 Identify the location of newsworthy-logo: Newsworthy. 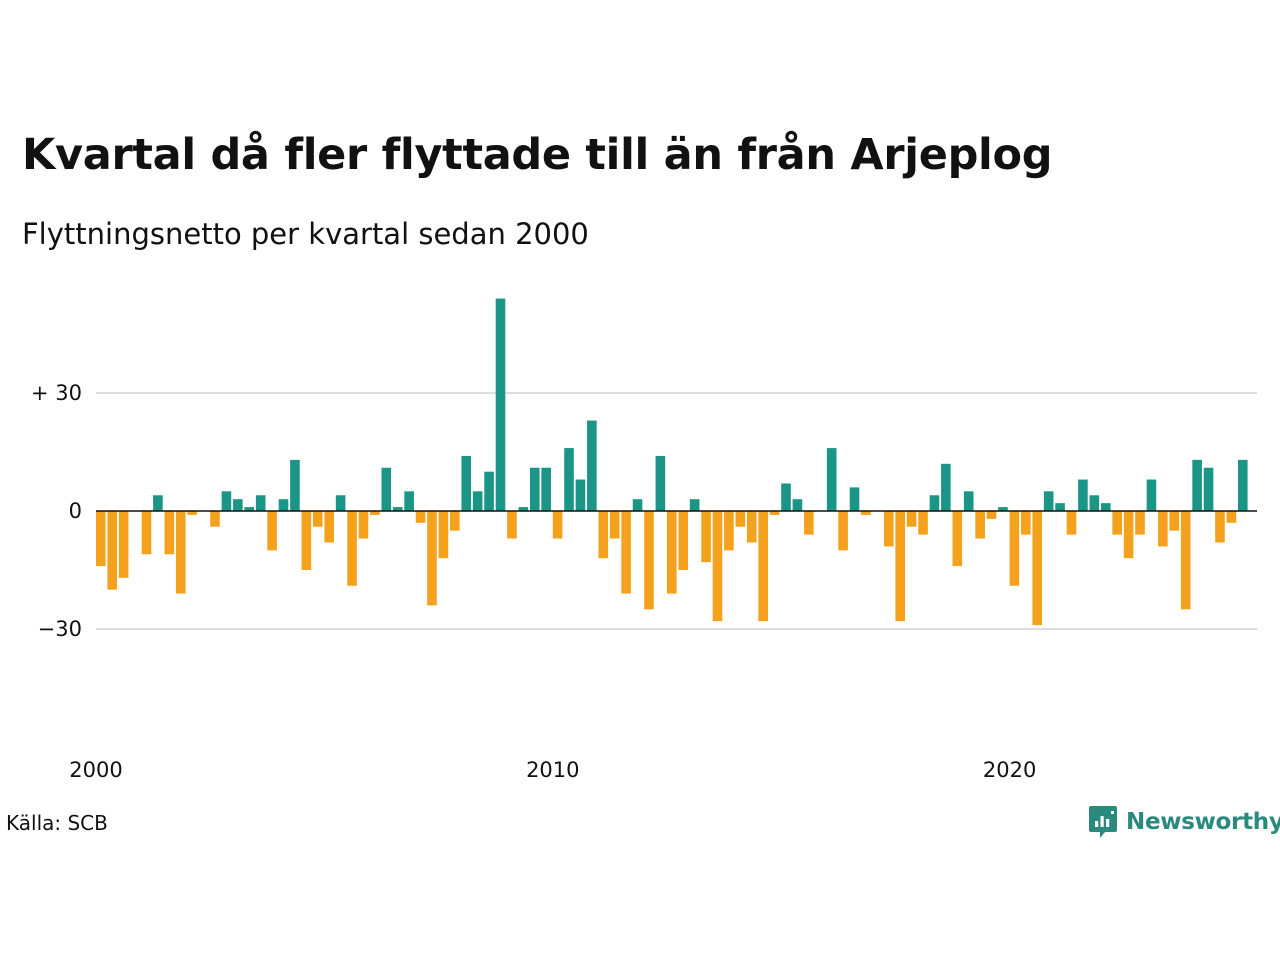
(1184, 822).